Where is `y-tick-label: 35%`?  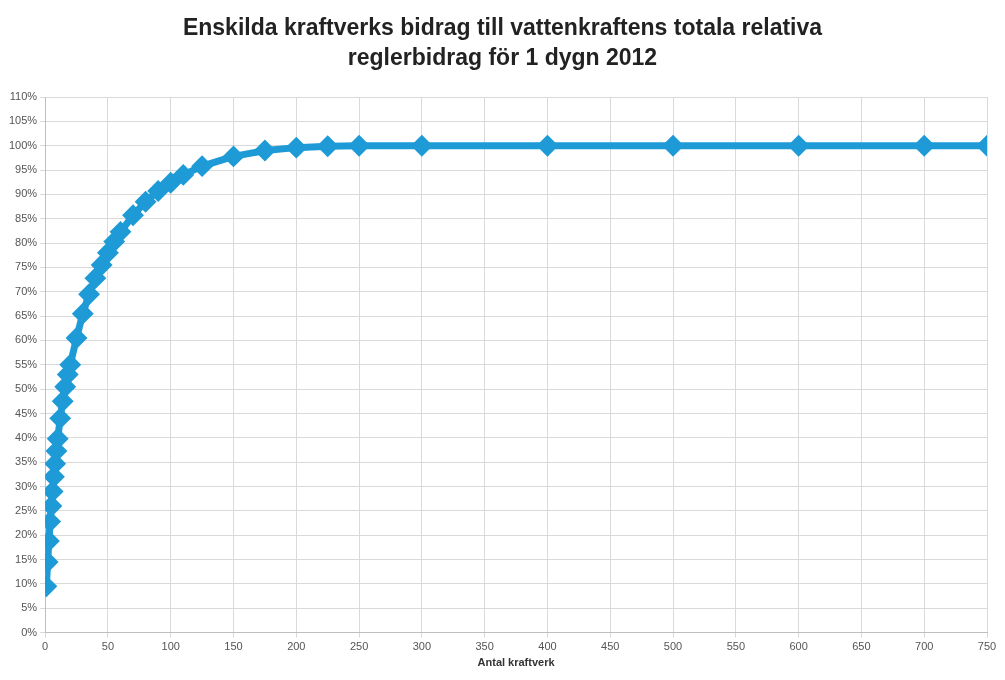
y-tick-label: 35% is located at coordinates (26, 461).